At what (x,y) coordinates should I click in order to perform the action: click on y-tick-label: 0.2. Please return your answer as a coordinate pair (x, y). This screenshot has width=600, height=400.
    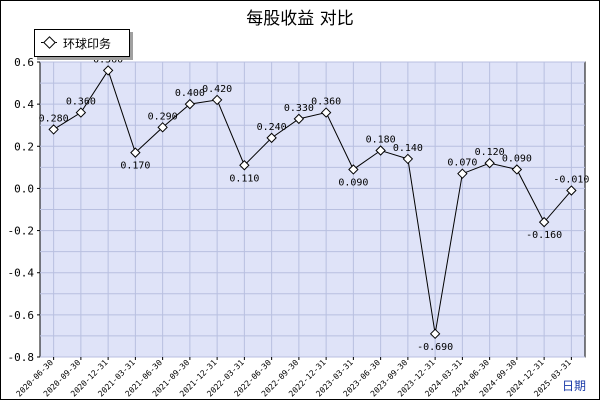
    Looking at the image, I should click on (24, 146).